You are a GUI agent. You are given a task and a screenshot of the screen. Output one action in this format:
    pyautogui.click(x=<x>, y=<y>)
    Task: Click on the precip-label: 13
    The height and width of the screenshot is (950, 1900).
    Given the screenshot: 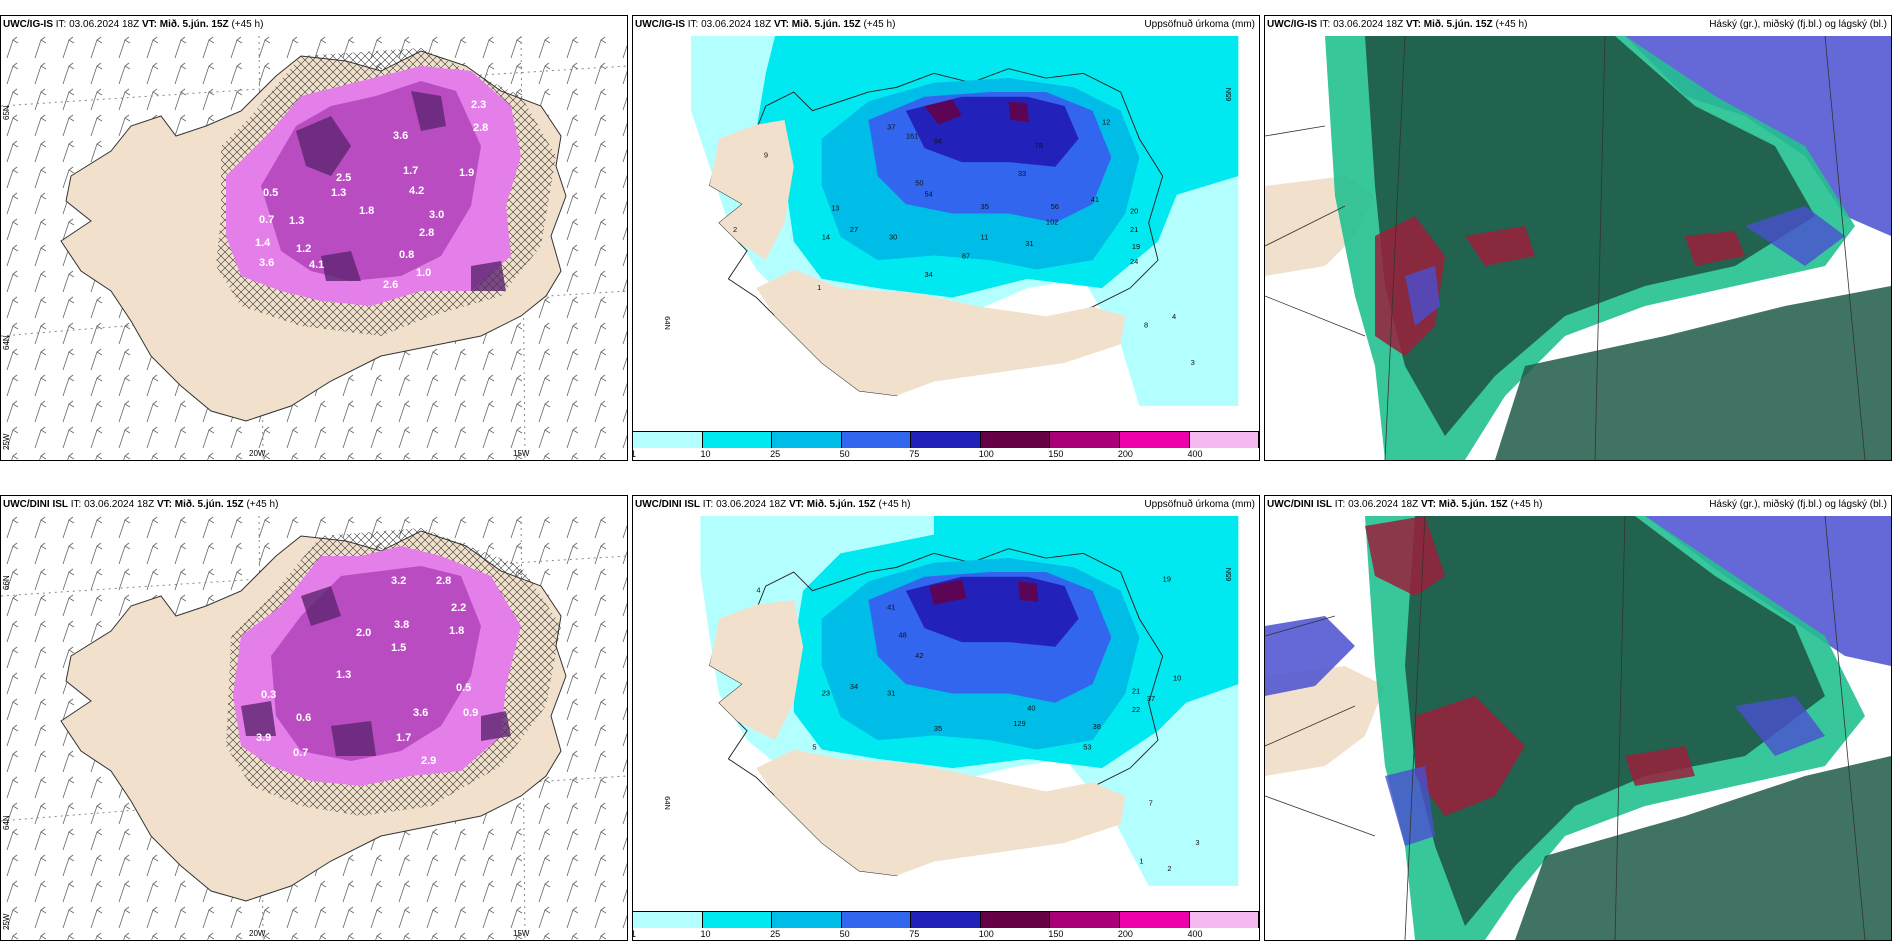 What is the action you would take?
    pyautogui.click(x=835, y=208)
    